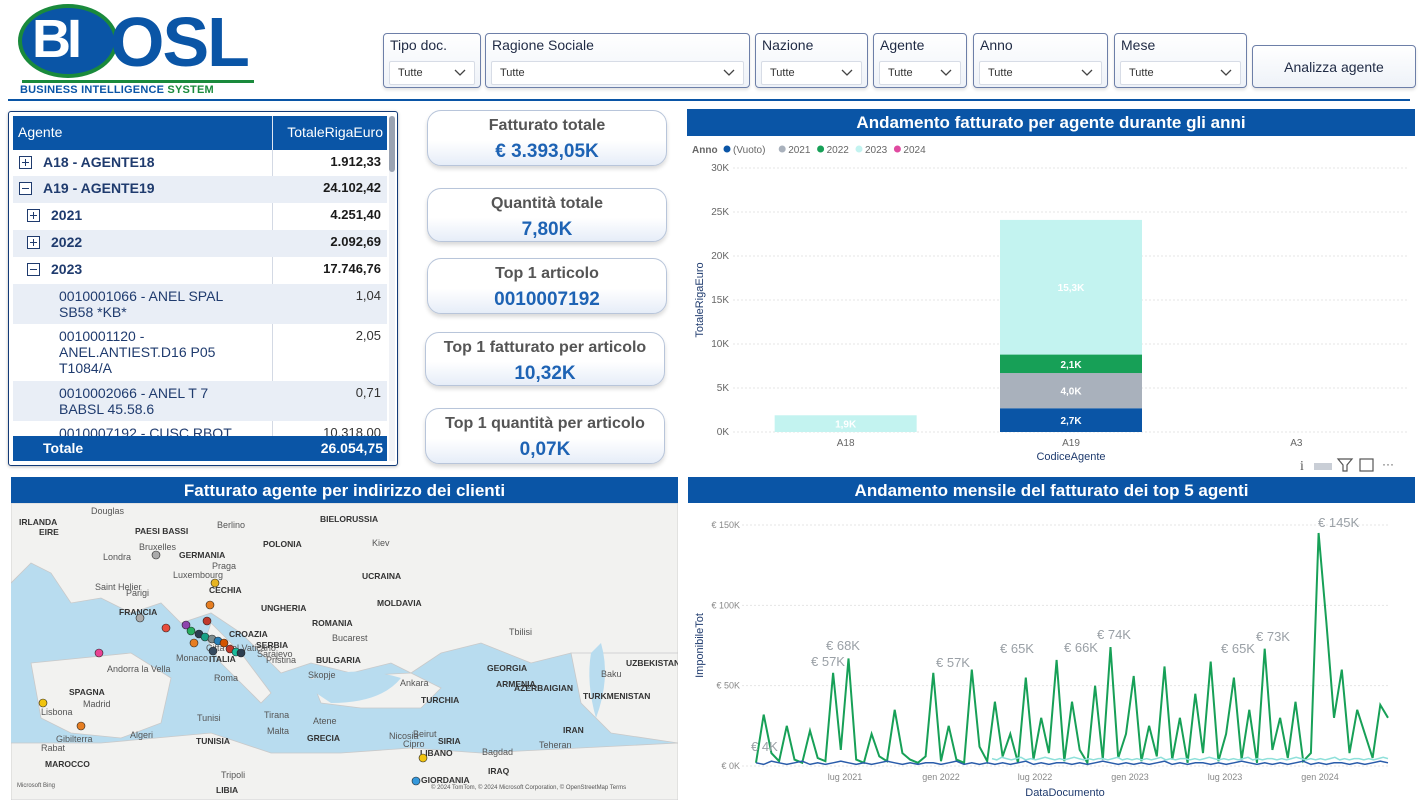  What do you see at coordinates (200, 216) in the screenshot?
I see `table-row: 2021 4.251,40` at bounding box center [200, 216].